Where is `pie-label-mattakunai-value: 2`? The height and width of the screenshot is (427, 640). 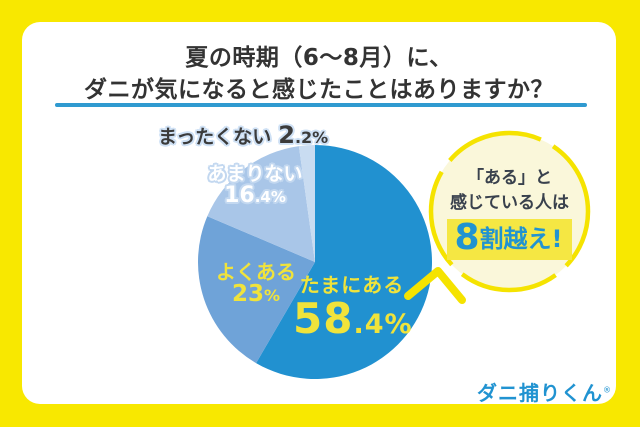
pie-label-mattakunai-value: 2 is located at coordinates (286, 135).